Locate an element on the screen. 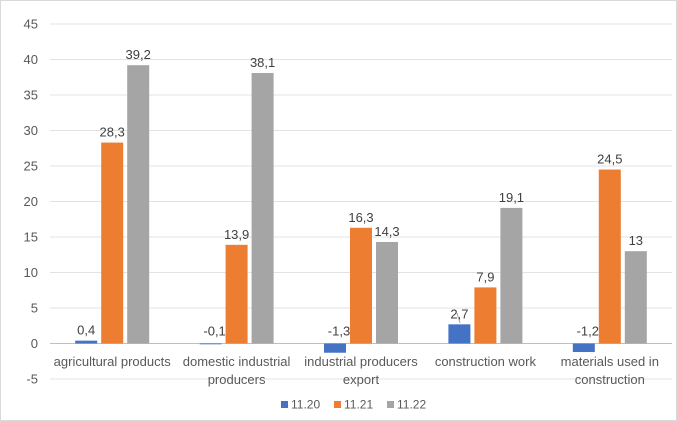 The width and height of the screenshot is (677, 421). data-label-11.22-0: 39,2 is located at coordinates (138, 54).